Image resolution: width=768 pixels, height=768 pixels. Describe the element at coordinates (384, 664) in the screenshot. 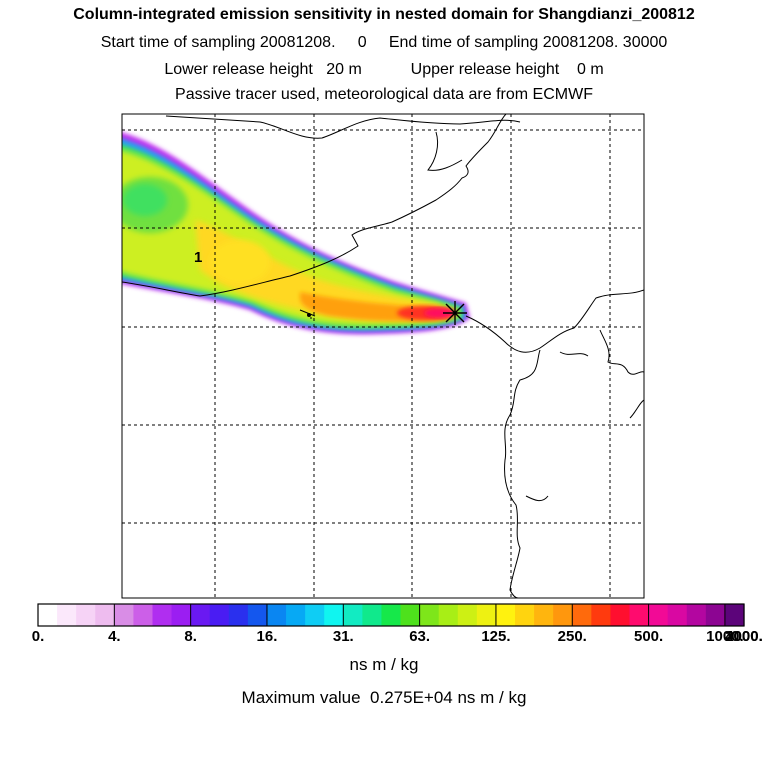

I see `colorbar-unit: ns m / kg` at that location.